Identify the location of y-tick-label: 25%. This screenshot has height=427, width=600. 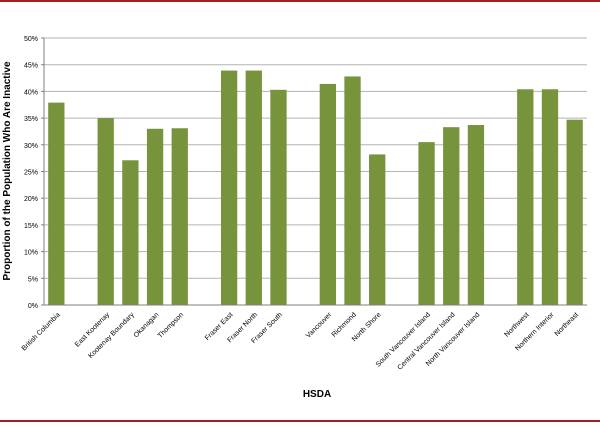
(31, 173).